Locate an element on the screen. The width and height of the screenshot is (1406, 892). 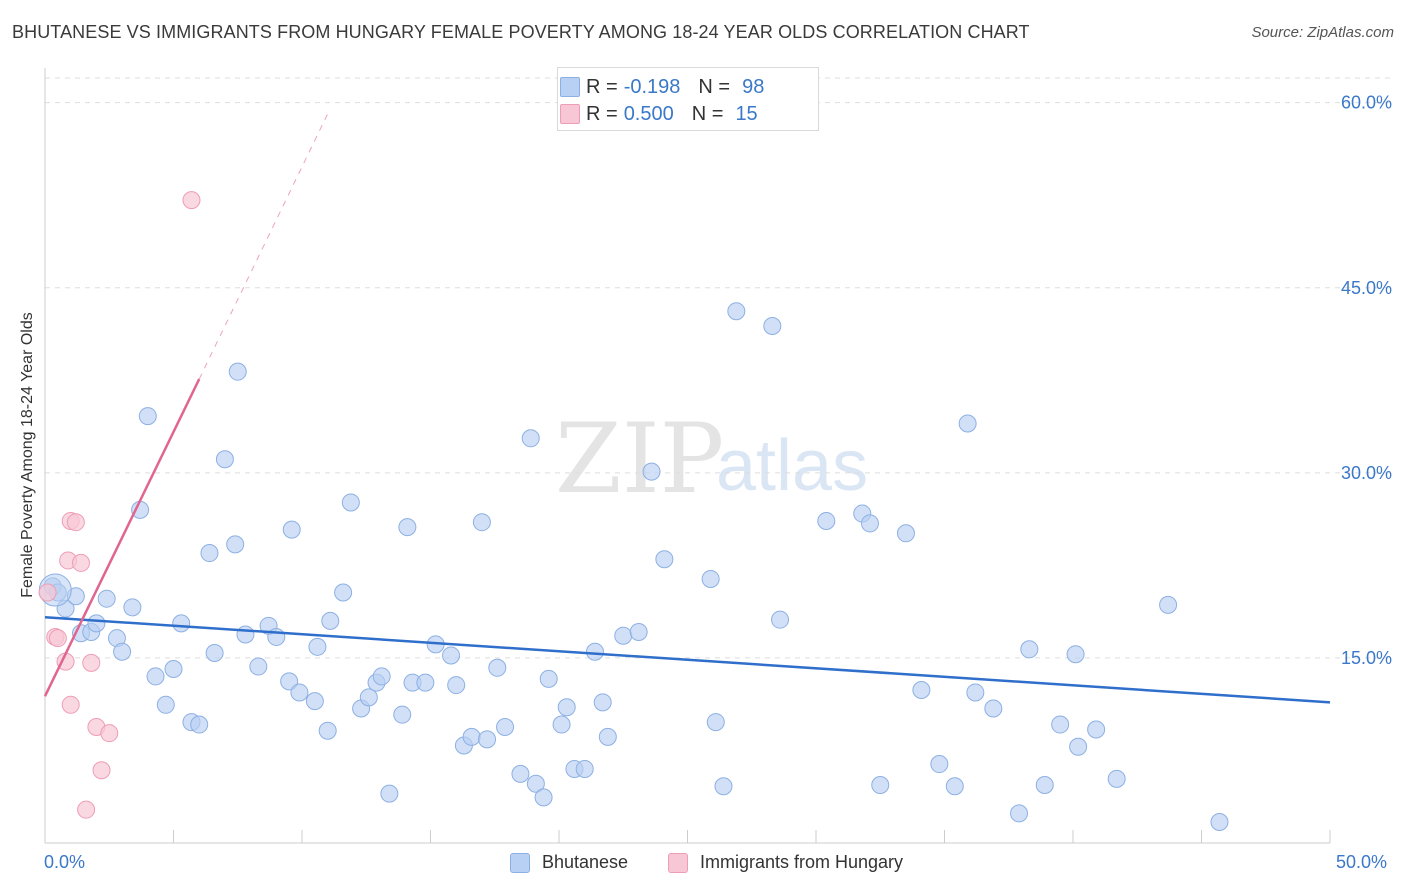
n-value: 15 is located at coordinates (746, 113).